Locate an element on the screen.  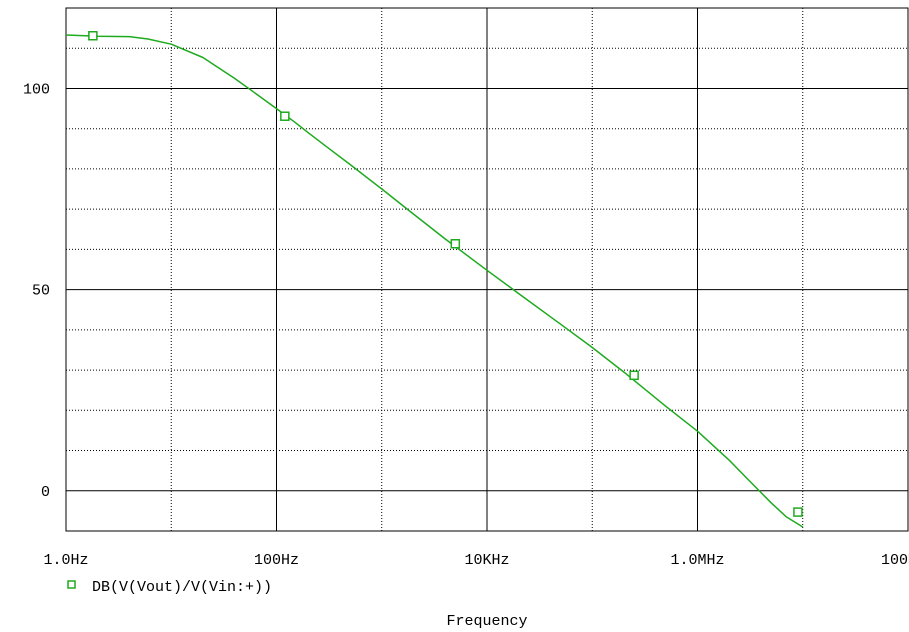
y-tick-labels: 0 50 100 is located at coordinates (36, 290).